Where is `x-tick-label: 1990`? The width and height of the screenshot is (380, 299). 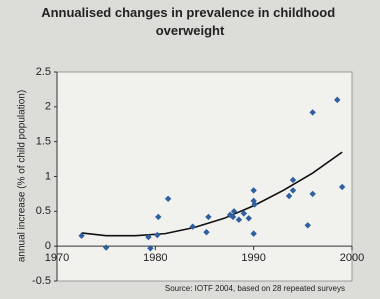 x-tick-label: 1990 is located at coordinates (253, 258).